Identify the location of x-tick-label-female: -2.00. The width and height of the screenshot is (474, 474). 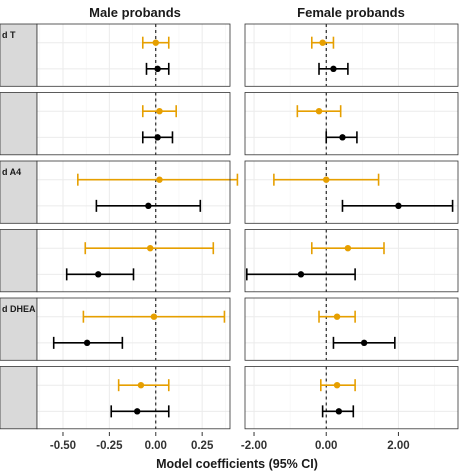
(254, 446).